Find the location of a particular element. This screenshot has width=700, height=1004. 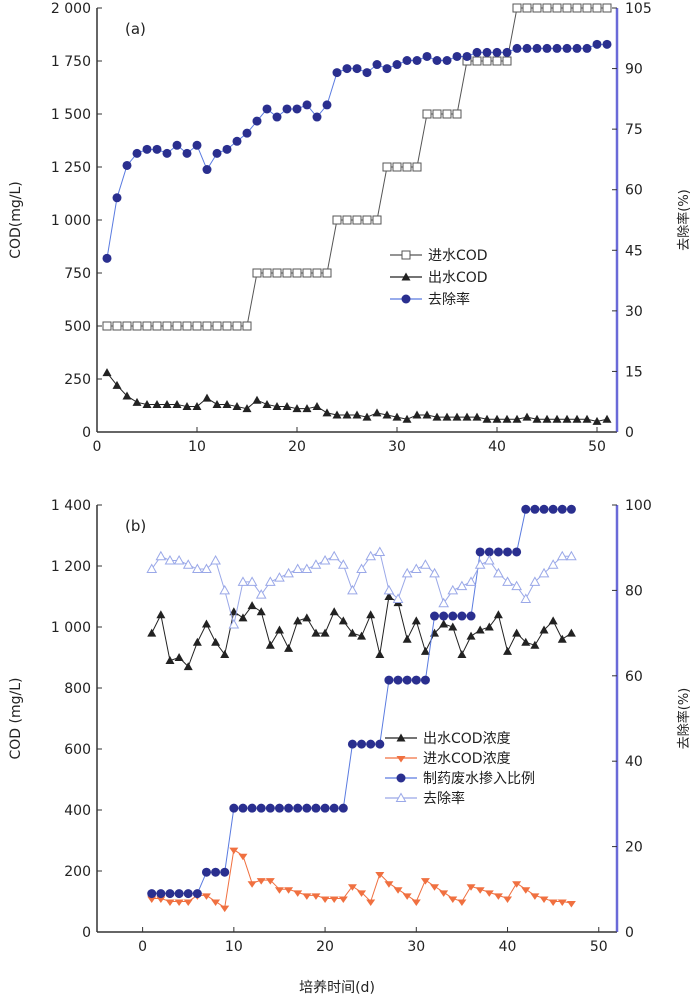

legend-item: 进水COD浓度 is located at coordinates (448, 759).